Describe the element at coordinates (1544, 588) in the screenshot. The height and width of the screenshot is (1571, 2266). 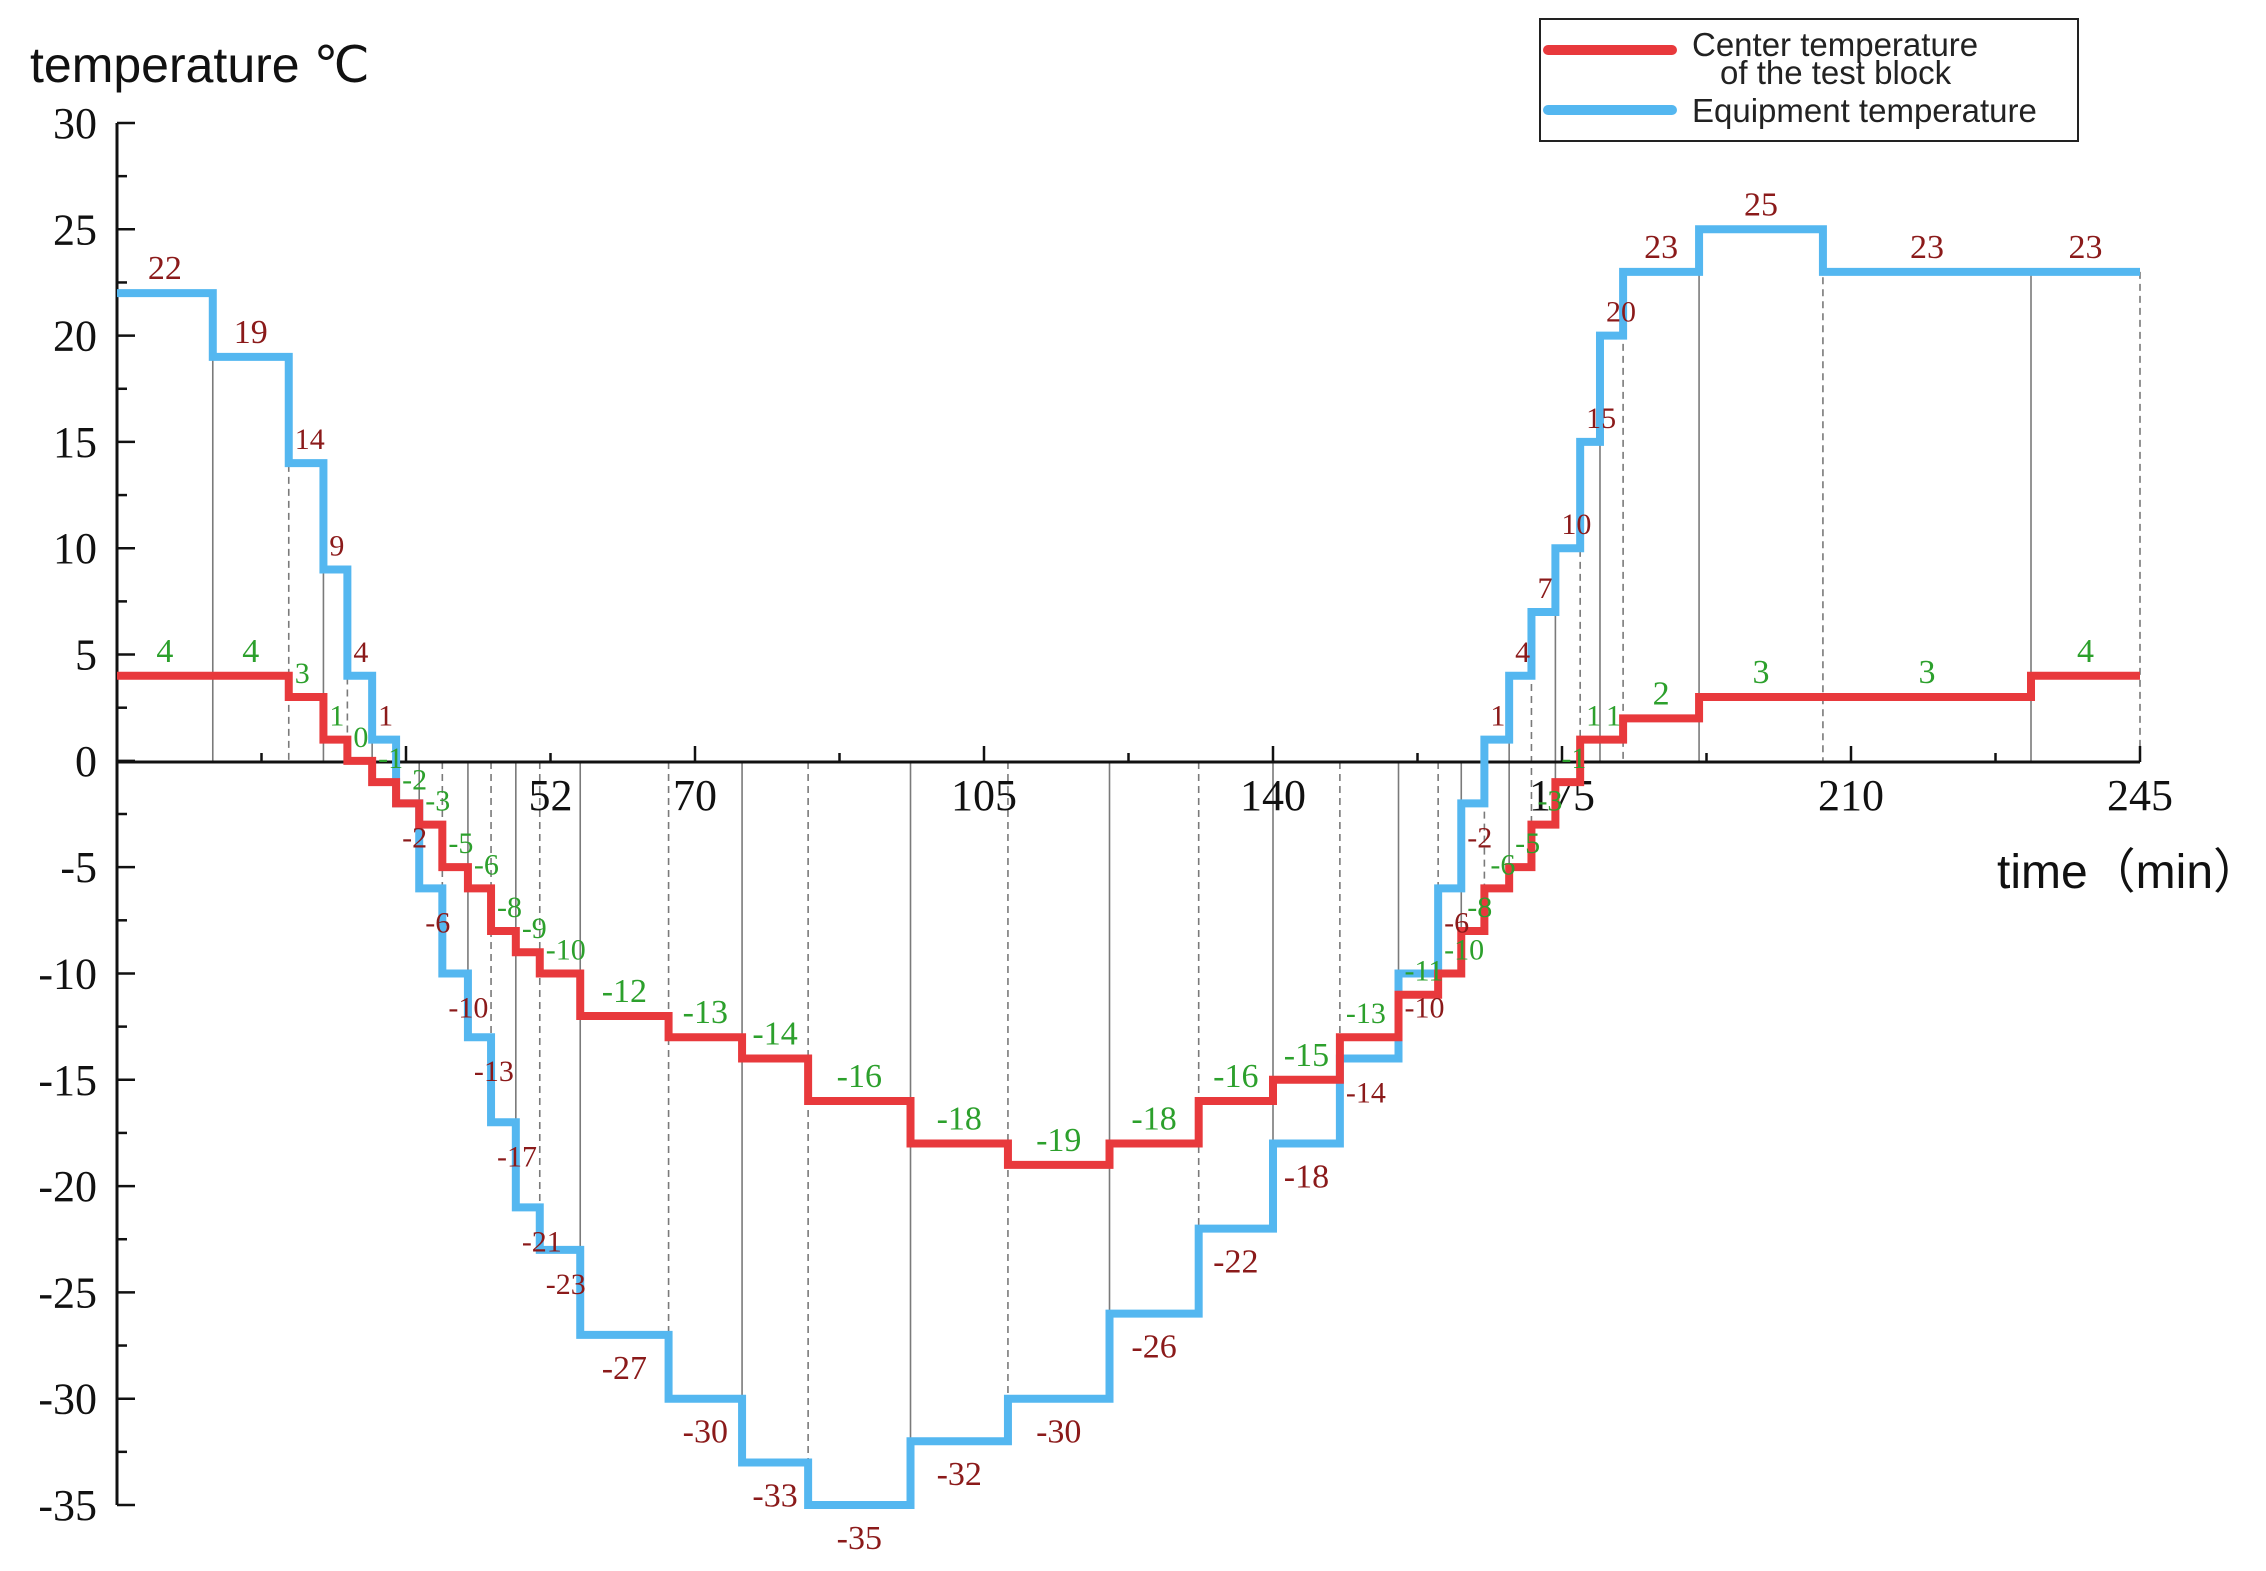
I see `equipment-data-label: 7` at that location.